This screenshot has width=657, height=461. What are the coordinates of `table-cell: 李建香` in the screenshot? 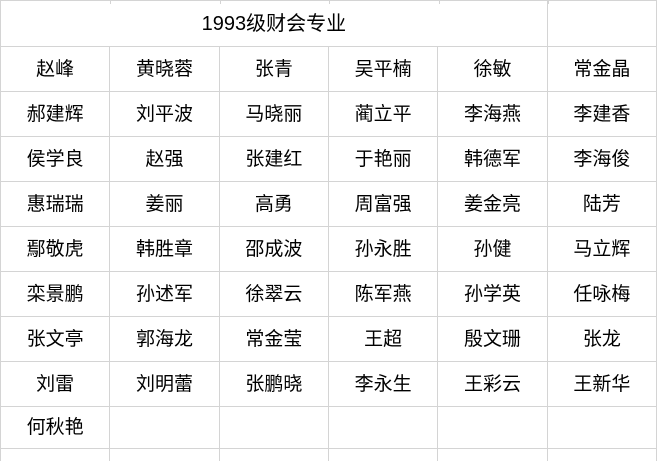 It's located at (602, 114).